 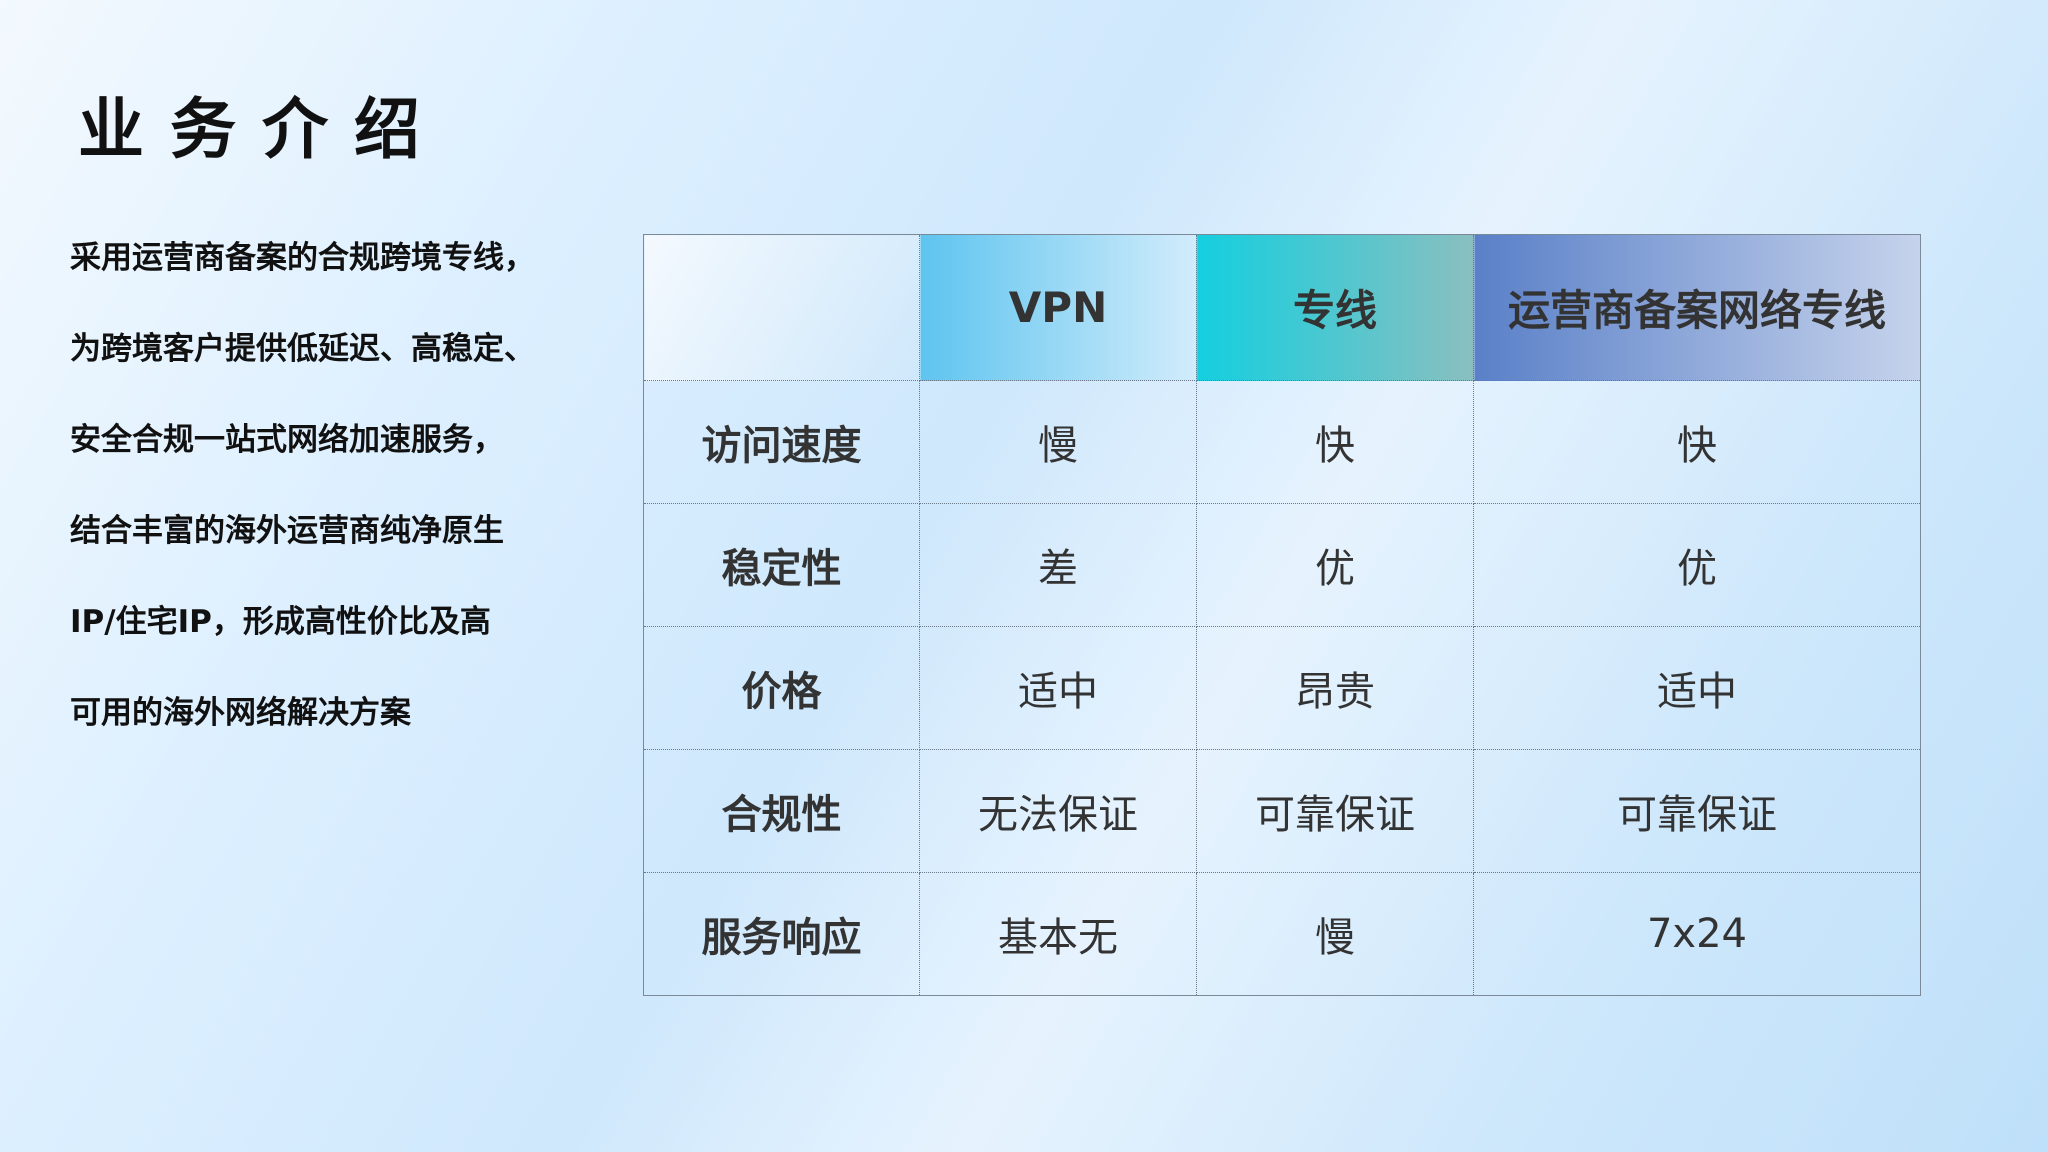 I want to click on table-cell: 7x24, so click(x=1697, y=934).